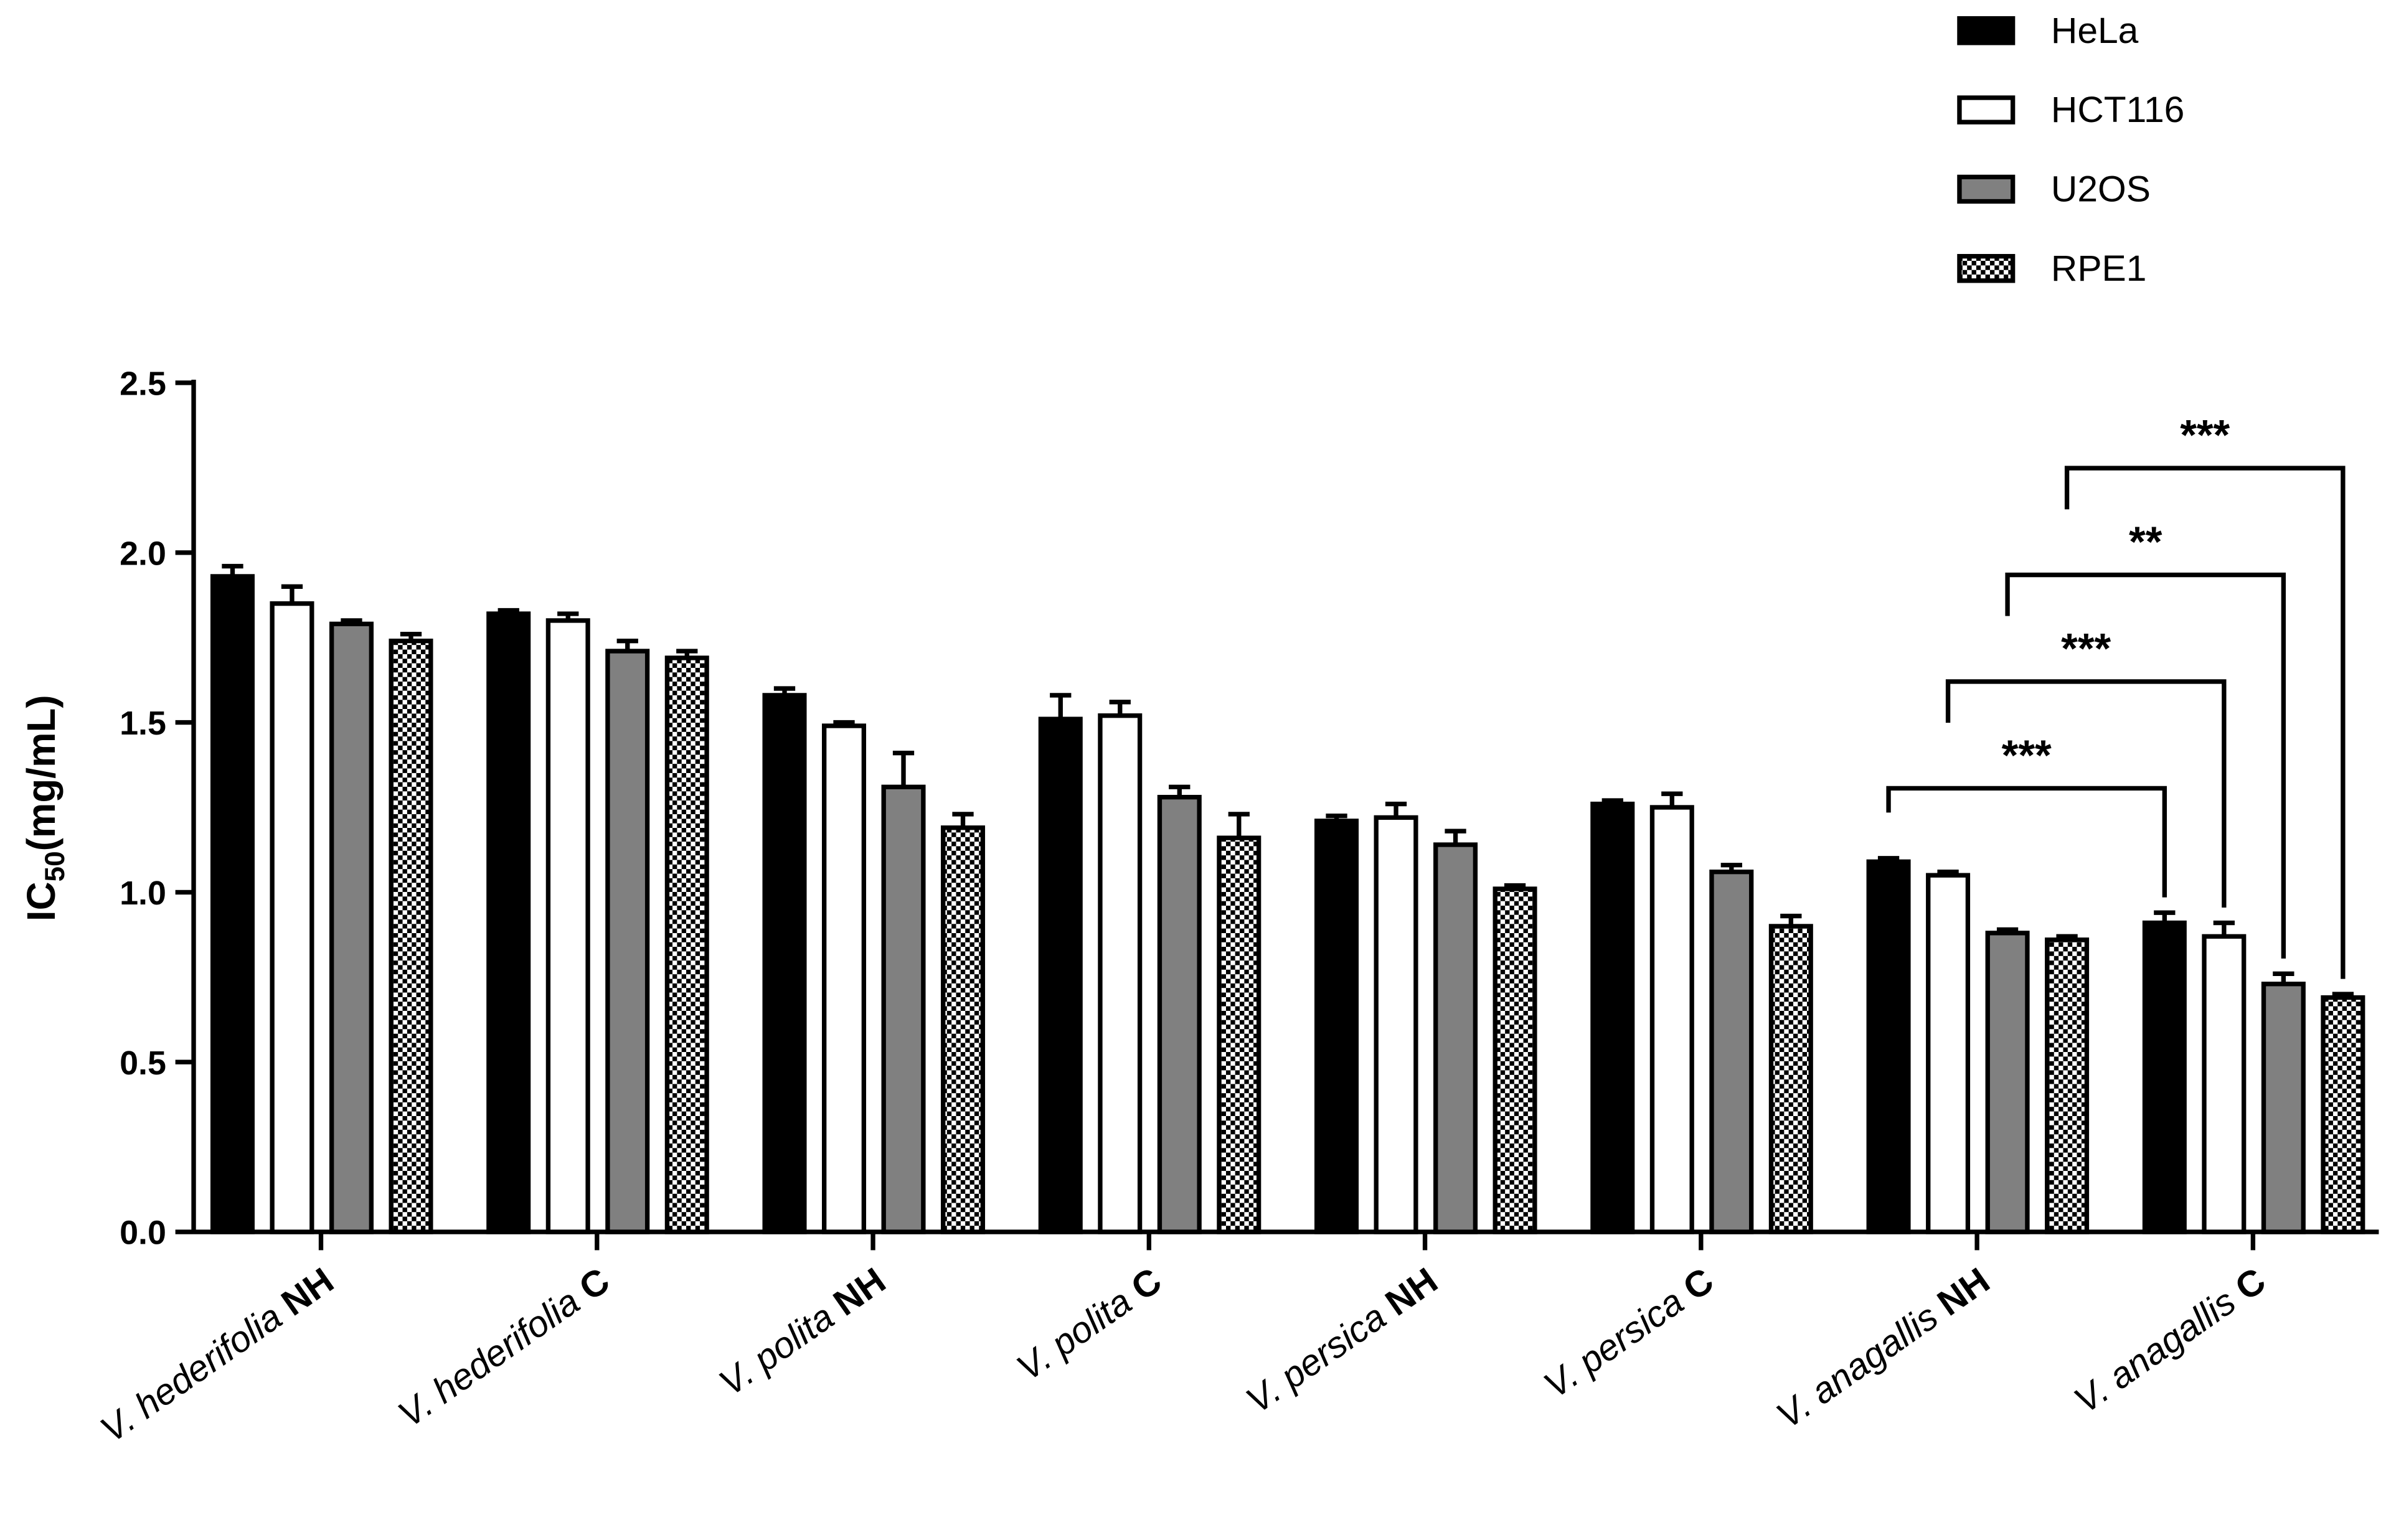  What do you see at coordinates (2095, 31) in the screenshot?
I see `legend-label: HeLa` at bounding box center [2095, 31].